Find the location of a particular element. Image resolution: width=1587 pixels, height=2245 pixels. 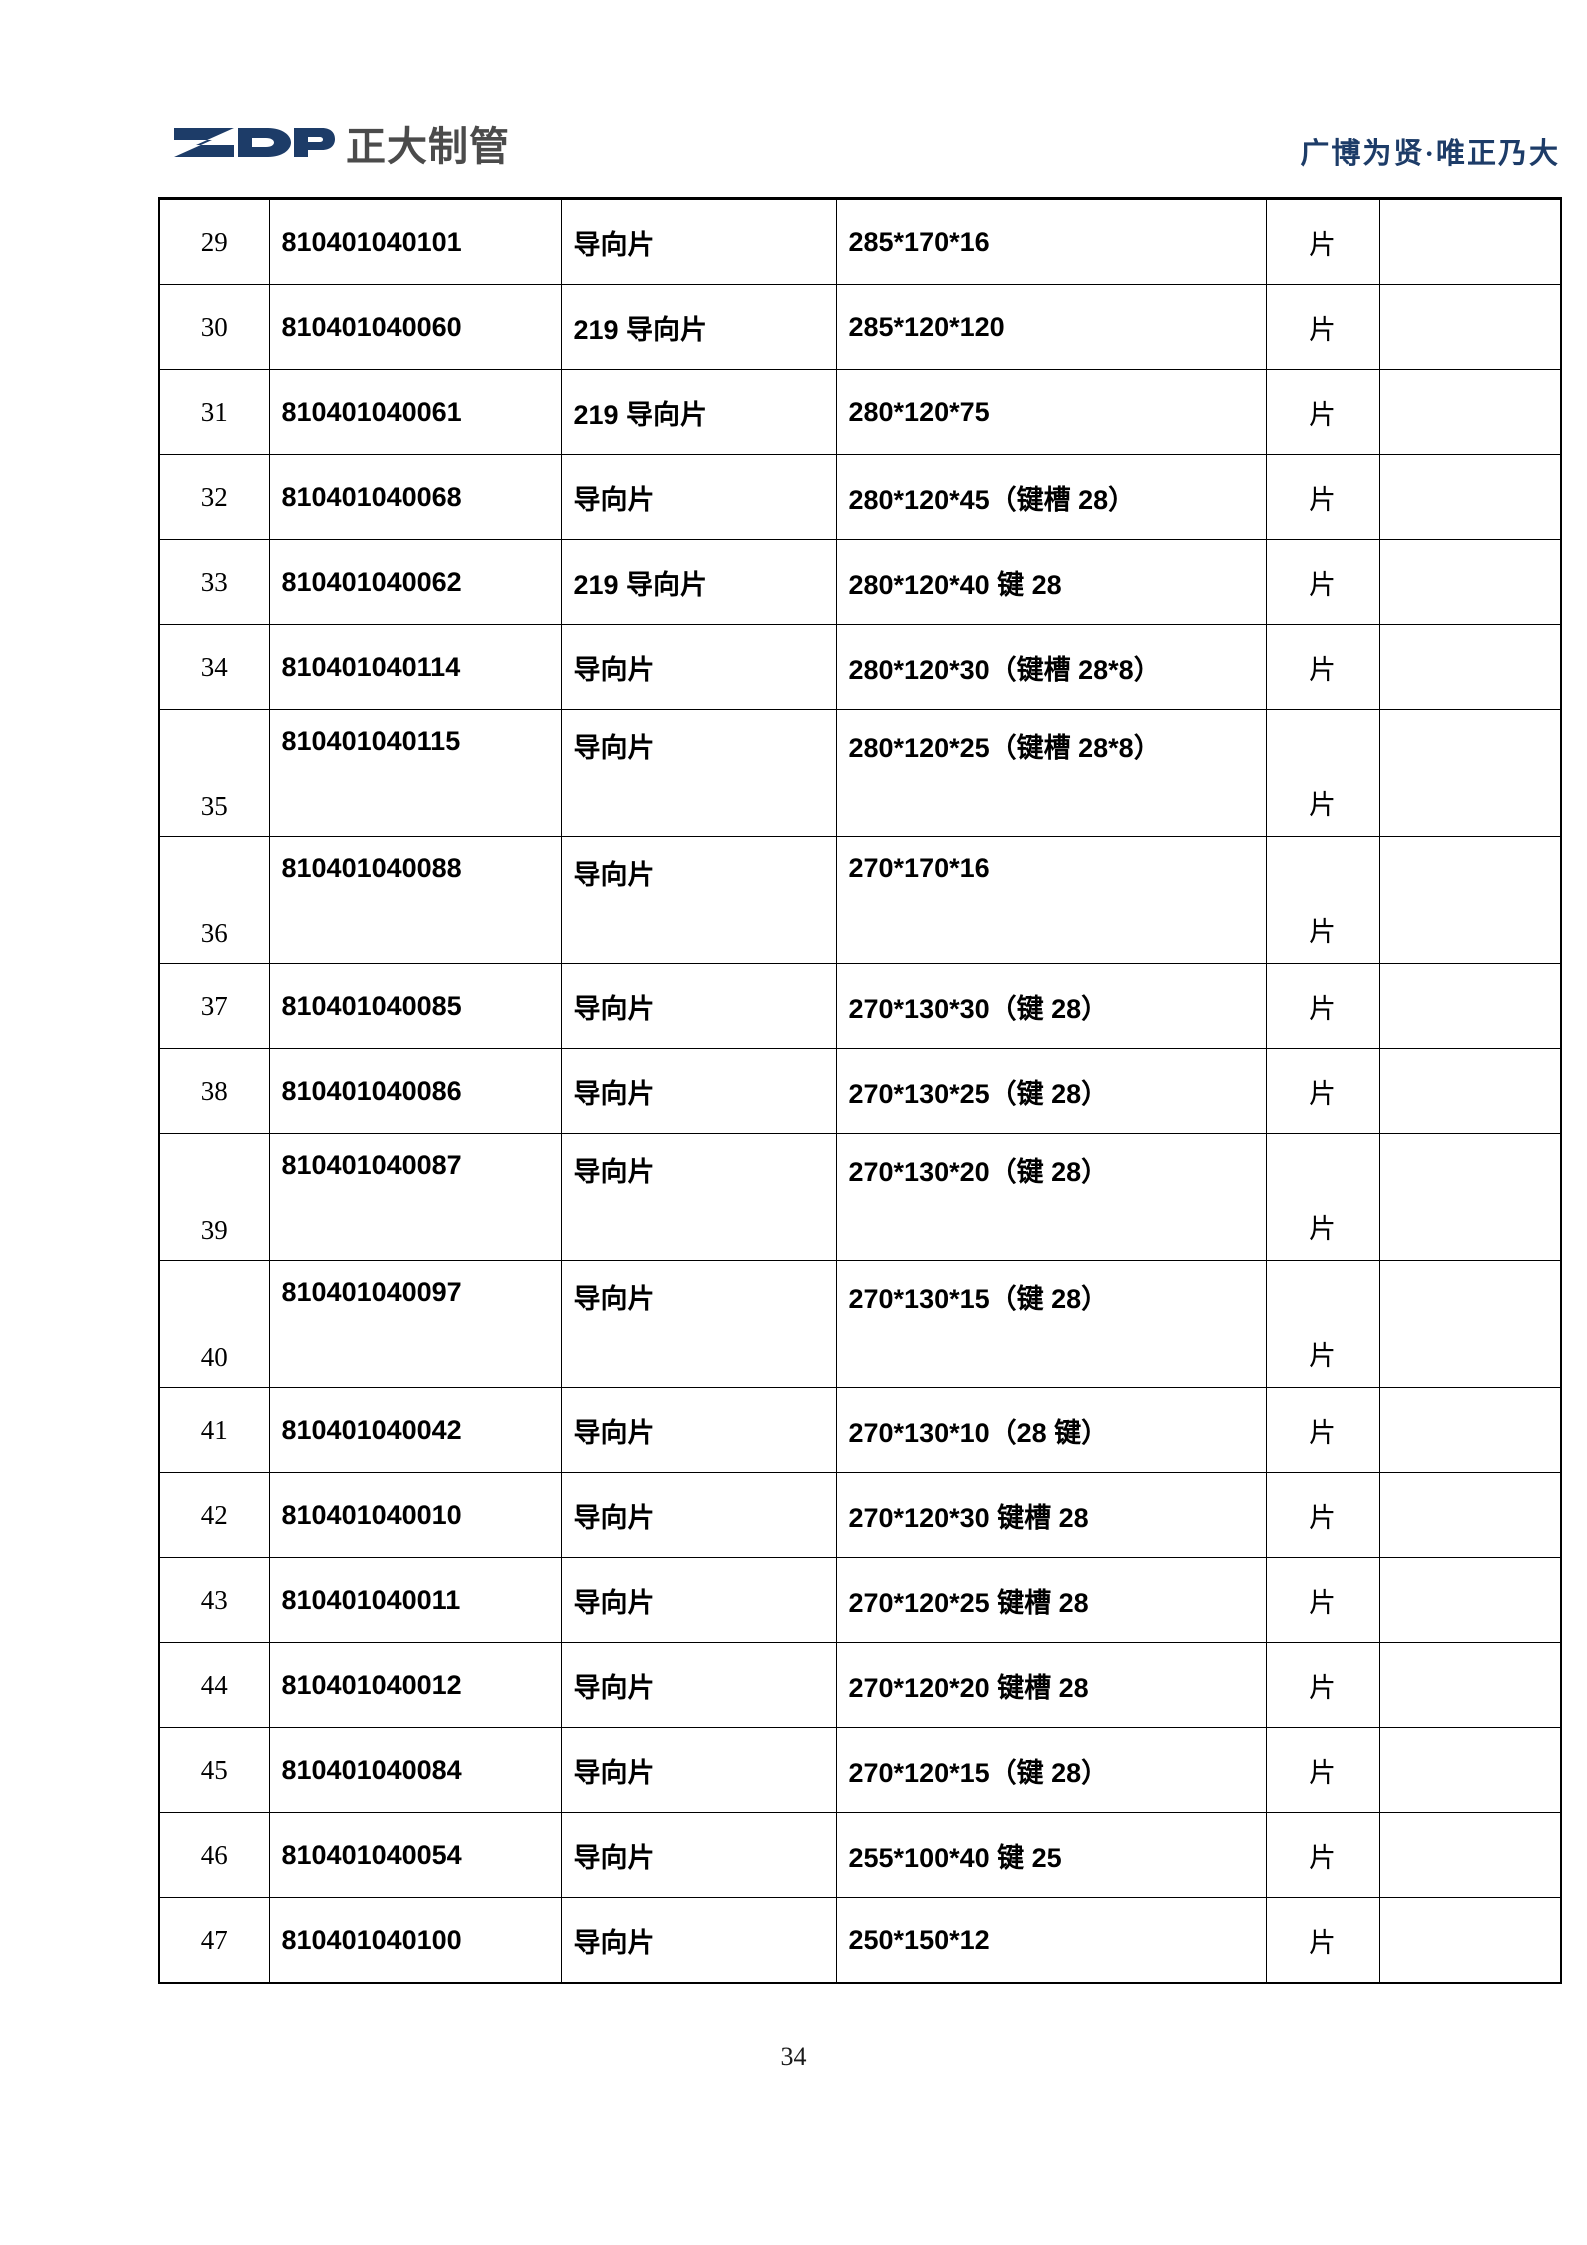

table-row: 34 810401040114 导向片 280*120*30（键槽 28*8）片 is located at coordinates (860, 667).